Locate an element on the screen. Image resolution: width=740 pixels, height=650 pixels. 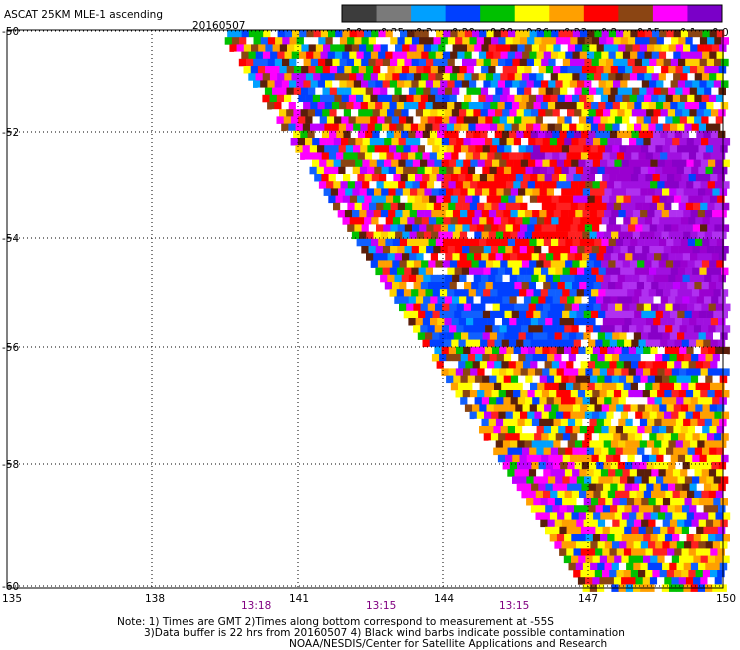
lon-label: 135 is located at coordinates (12, 599).